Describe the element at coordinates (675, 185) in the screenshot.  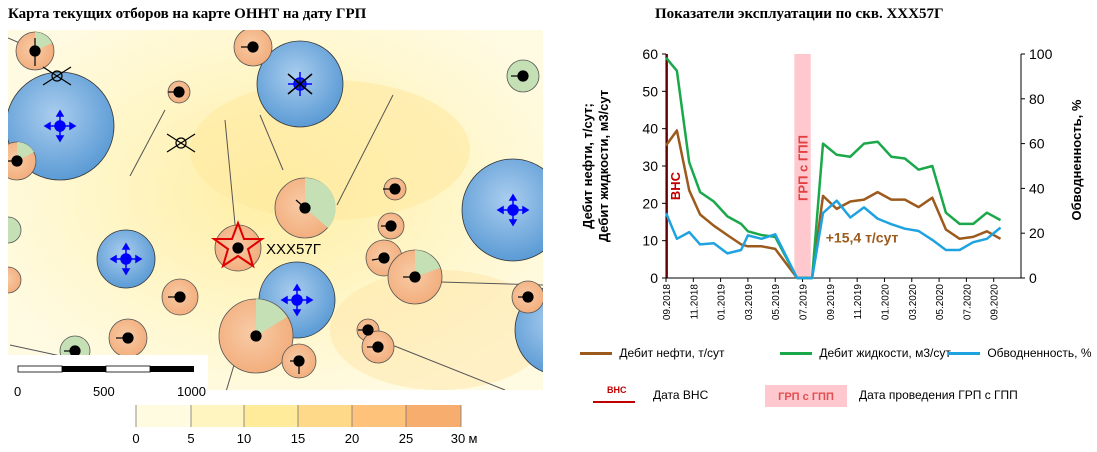
I see `vns-label: ВНС` at that location.